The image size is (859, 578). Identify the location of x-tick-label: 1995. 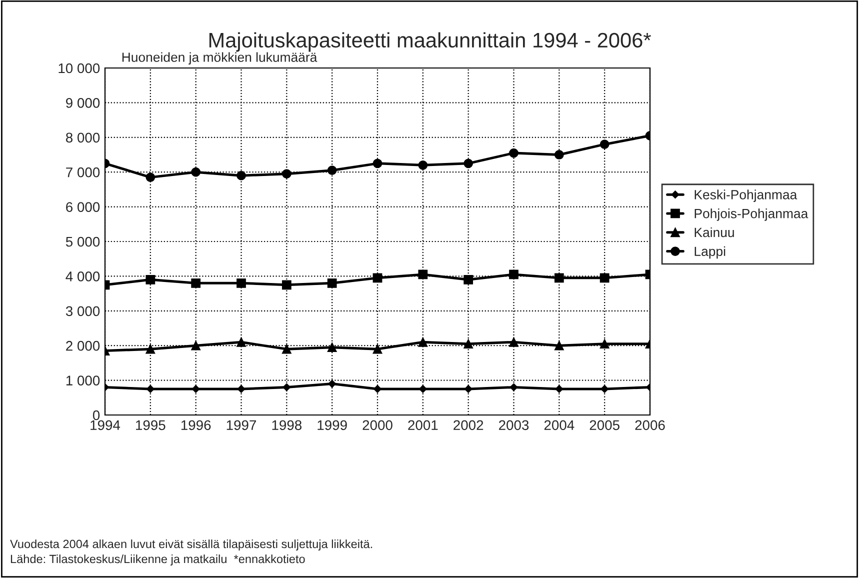
(151, 425).